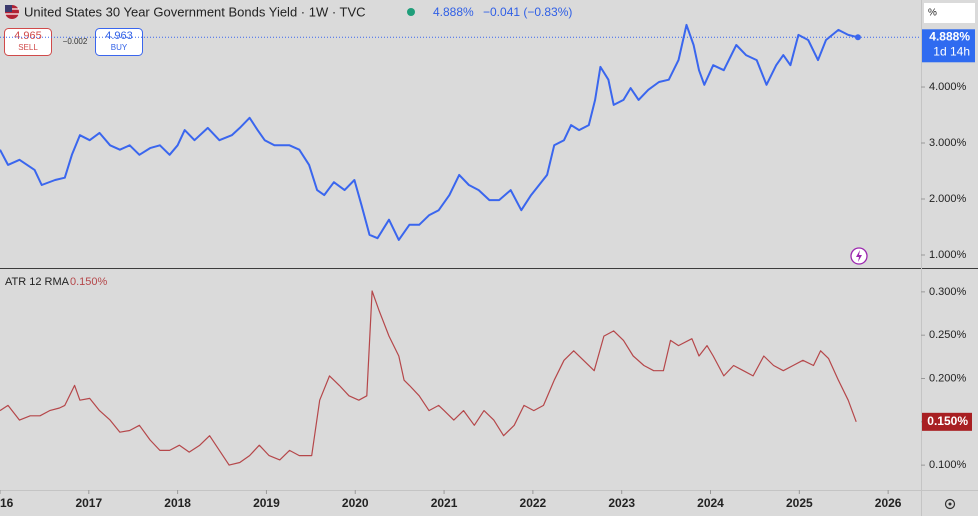 Image resolution: width=978 pixels, height=516 pixels. Describe the element at coordinates (453, 12) in the screenshot. I see `header-price: 4.888%` at that location.